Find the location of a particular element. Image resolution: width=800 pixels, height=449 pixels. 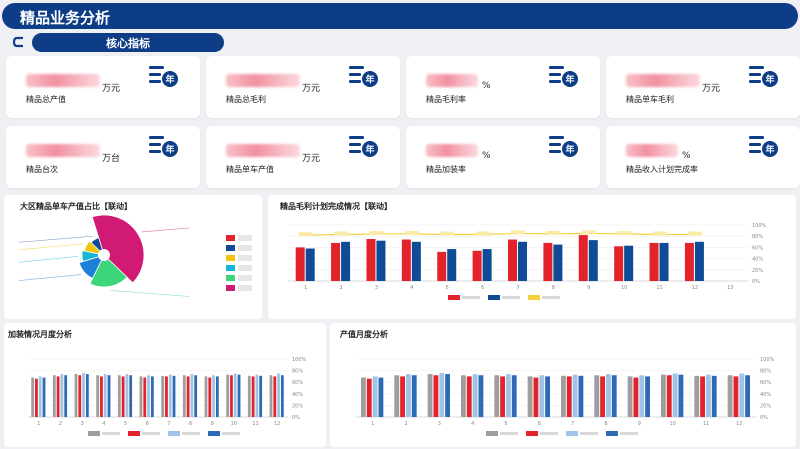

y-tick-label: 20% is located at coordinates (297, 406).